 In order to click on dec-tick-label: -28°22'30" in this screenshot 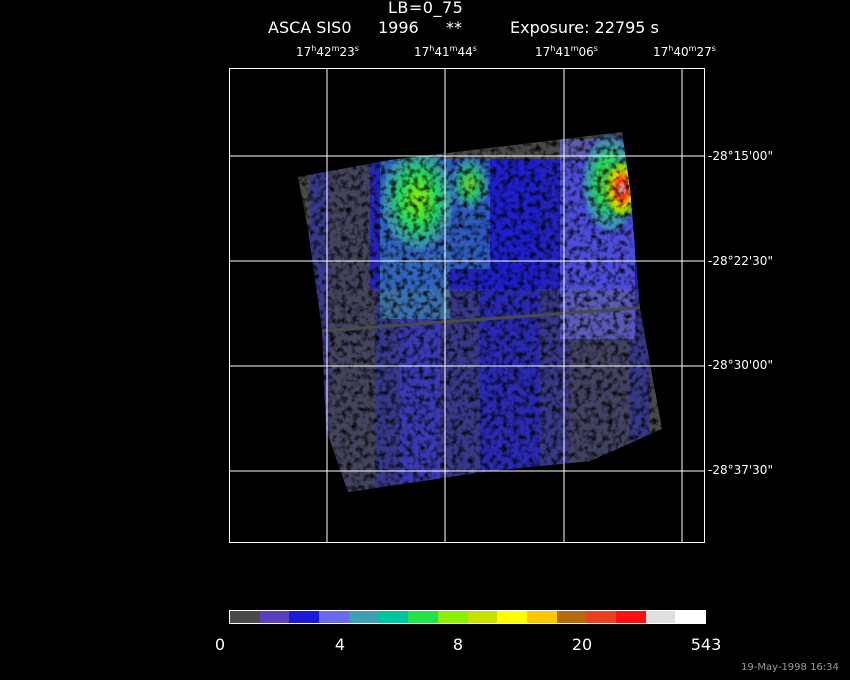, I will do `click(740, 261)`.